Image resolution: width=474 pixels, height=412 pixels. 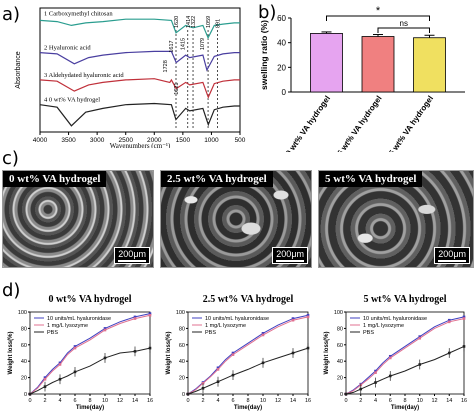 I want to click on significance-bracket, so click(x=378, y=18).